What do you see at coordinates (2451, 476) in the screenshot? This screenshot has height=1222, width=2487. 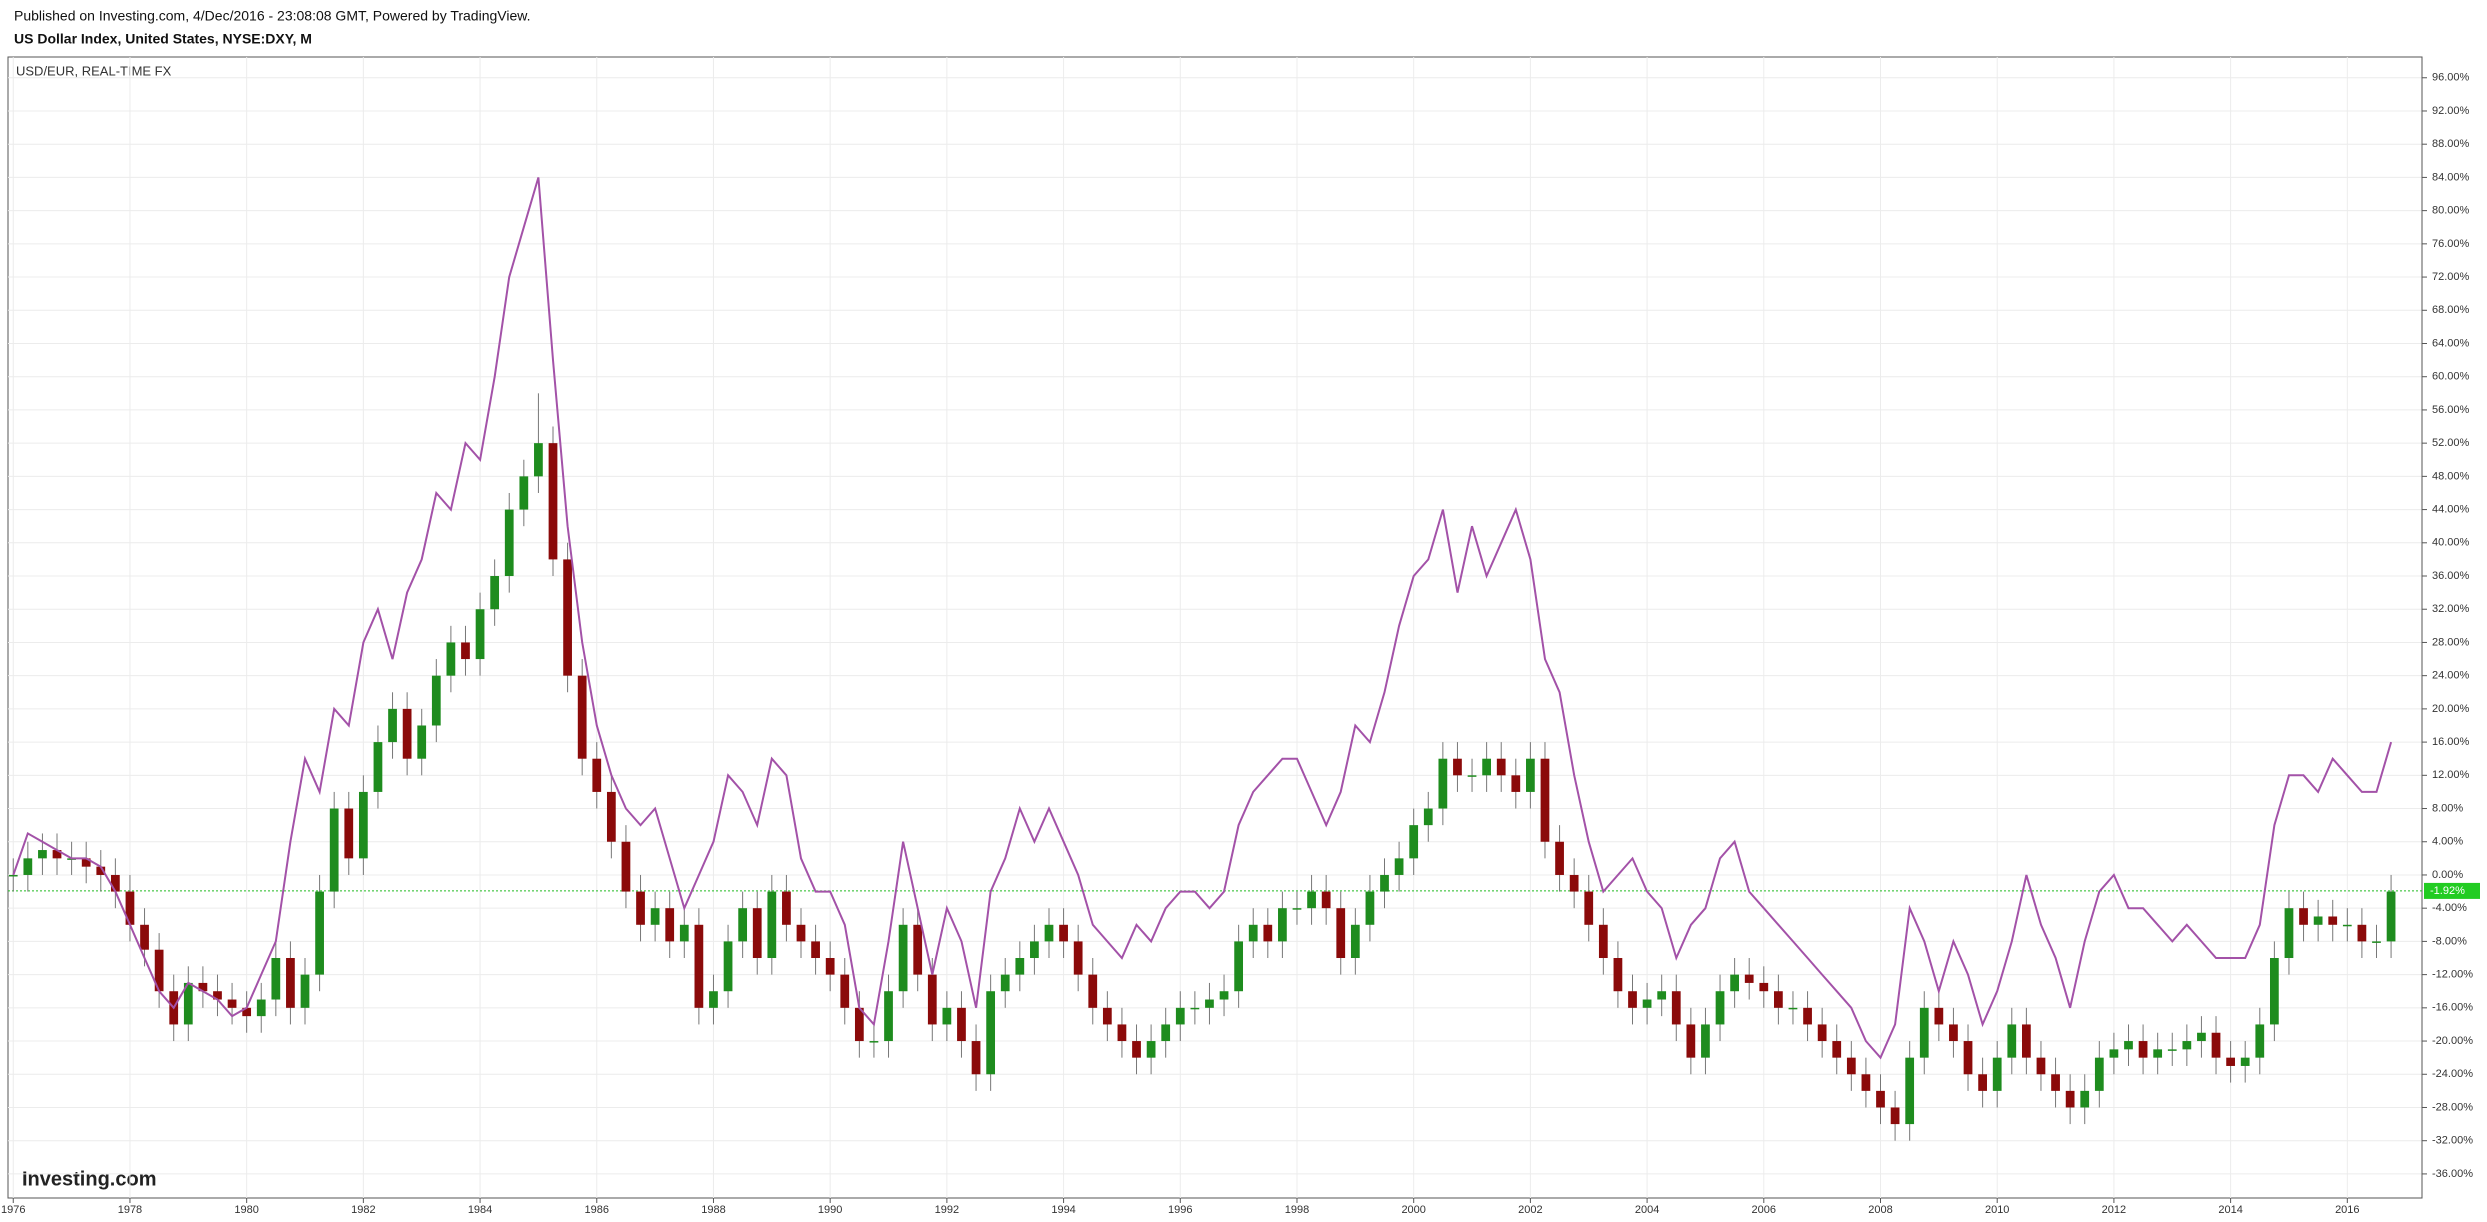 I see `y-tick-label: 48.00%` at bounding box center [2451, 476].